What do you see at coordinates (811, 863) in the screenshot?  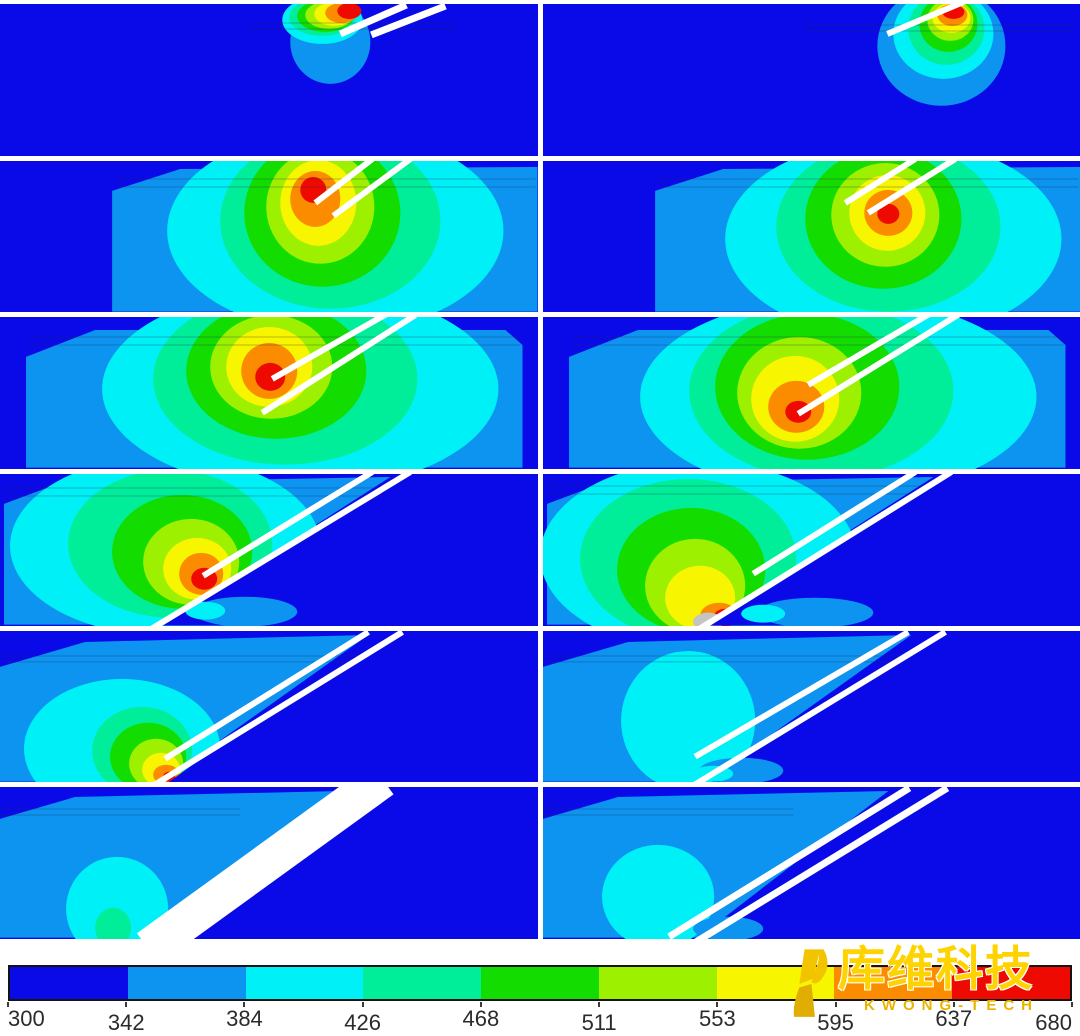 I see `contour-panel-r6c2` at bounding box center [811, 863].